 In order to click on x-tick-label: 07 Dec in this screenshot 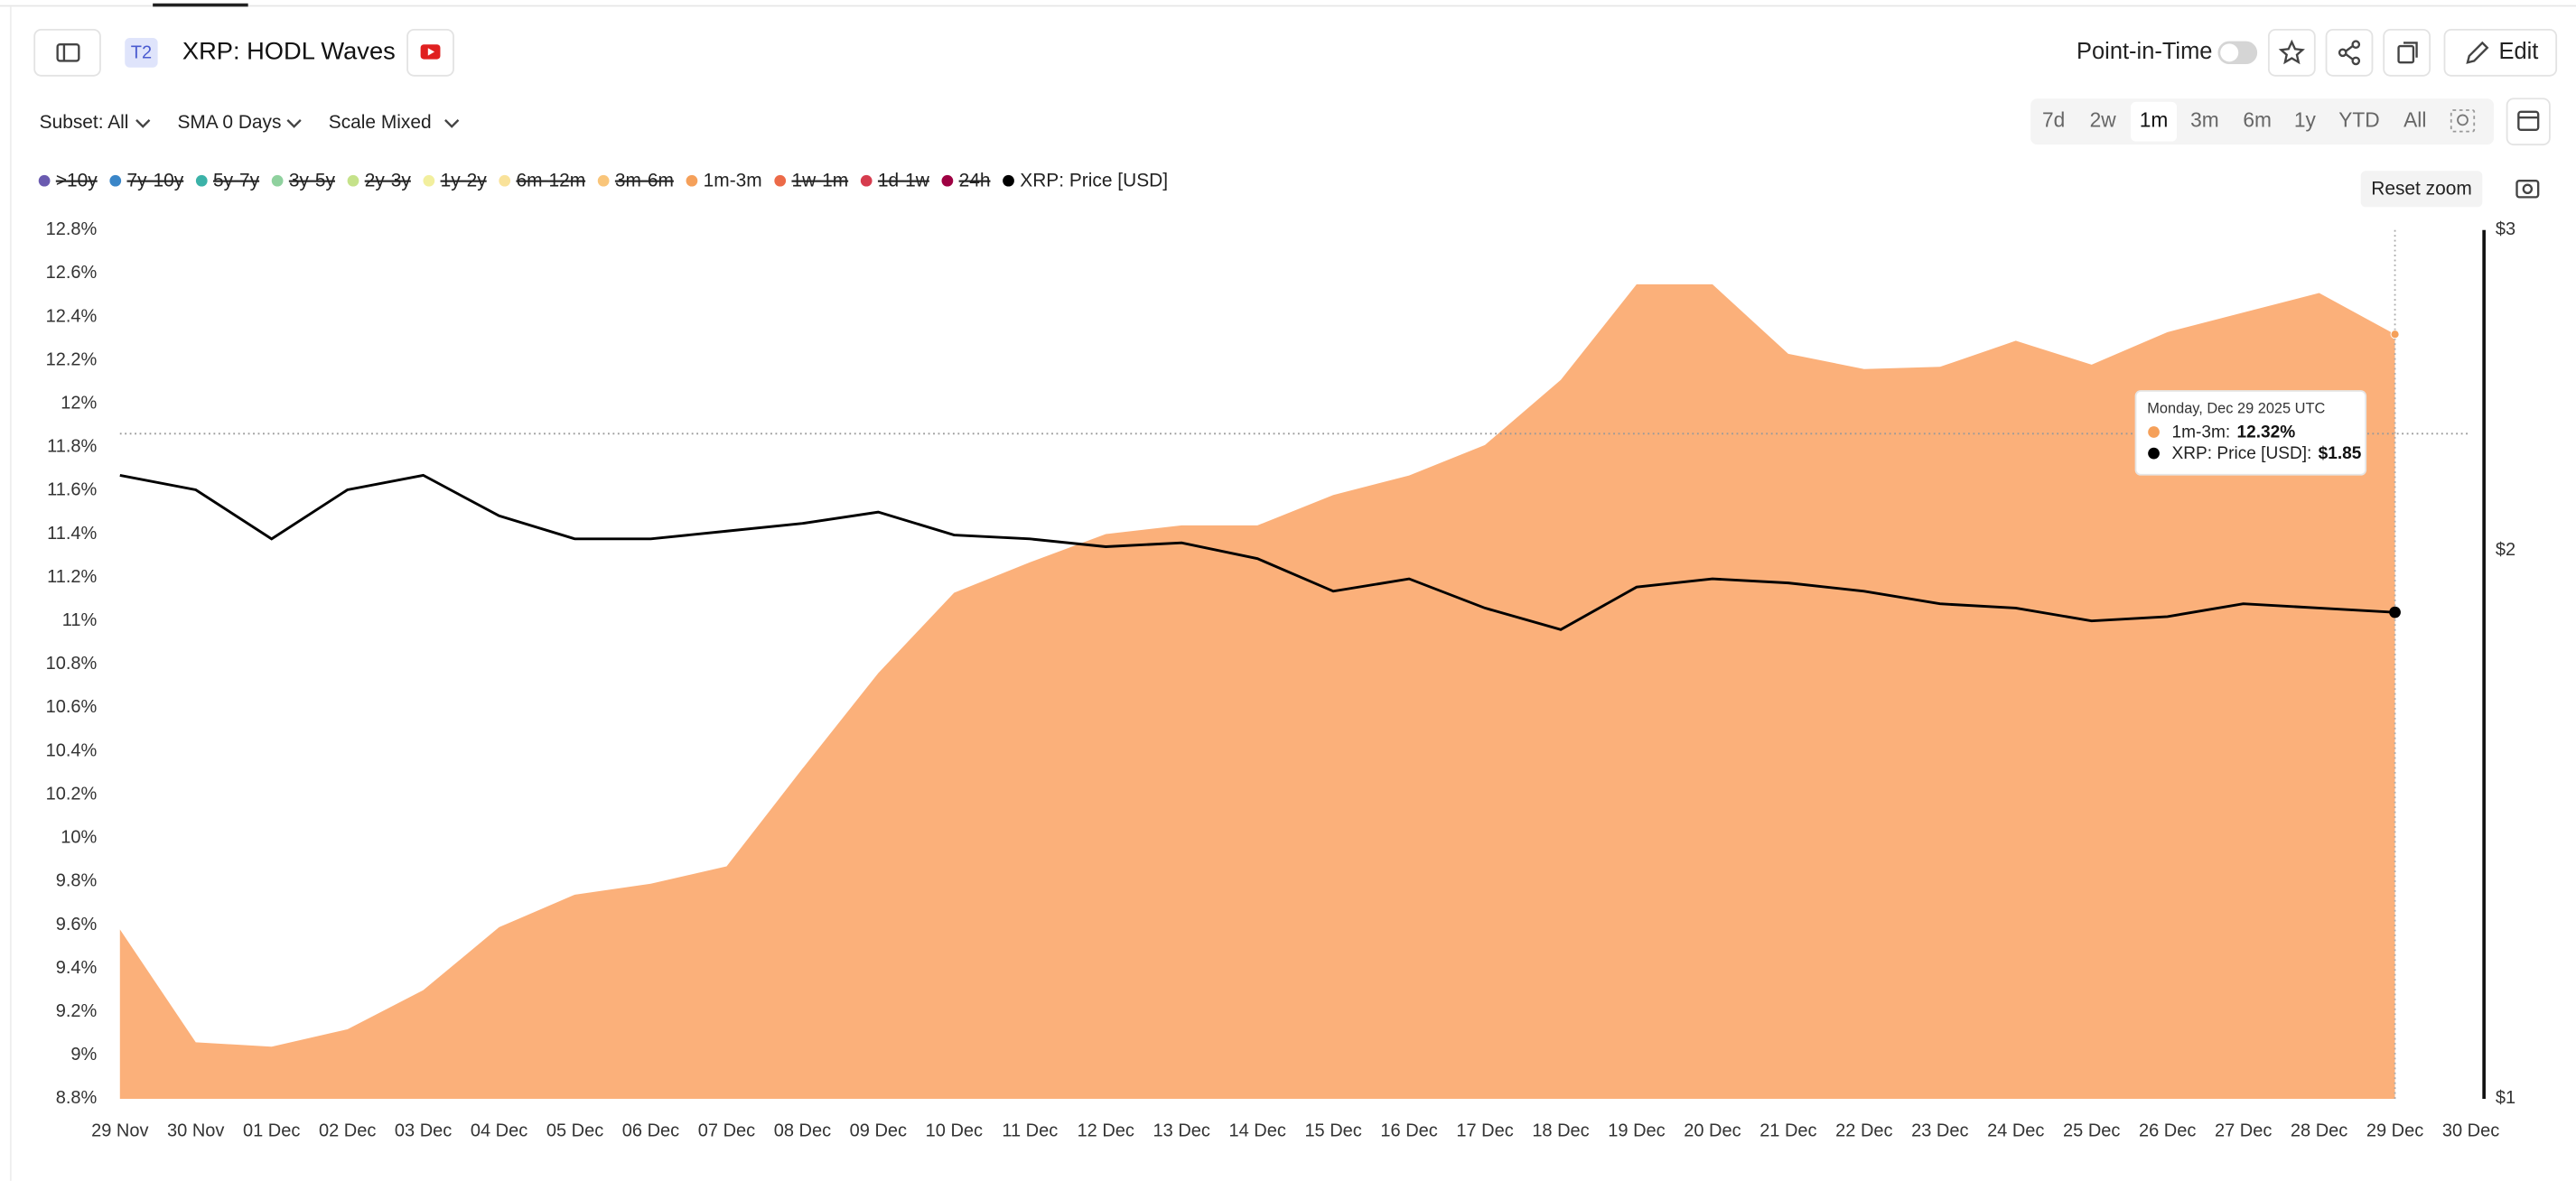, I will do `click(726, 1131)`.